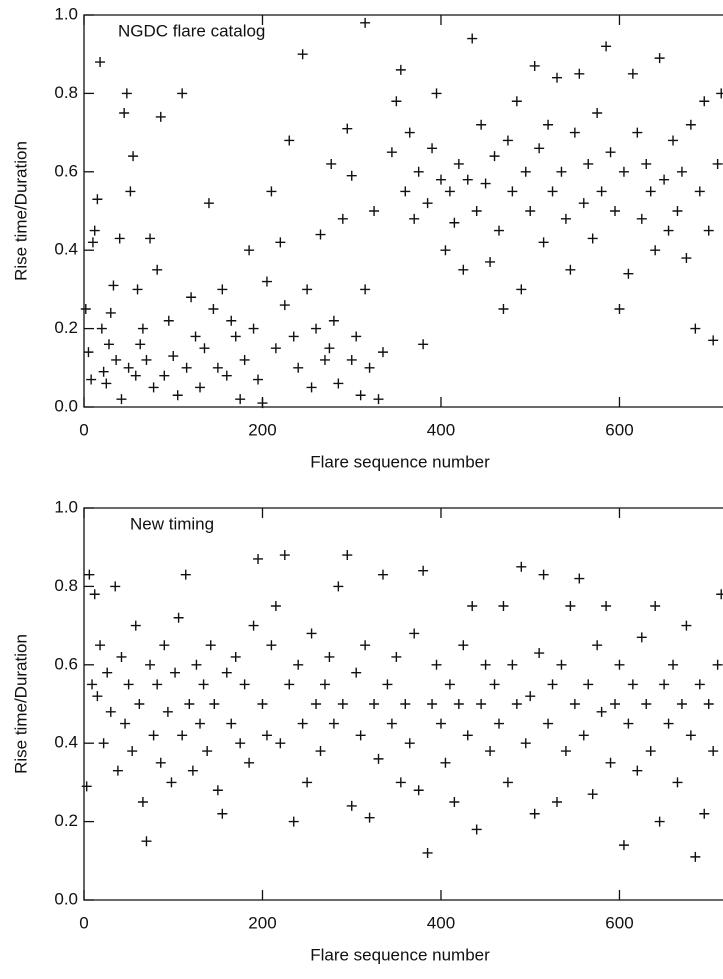 This screenshot has width=723, height=979. What do you see at coordinates (66, 170) in the screenshot?
I see `y-tick-label: 0.6` at bounding box center [66, 170].